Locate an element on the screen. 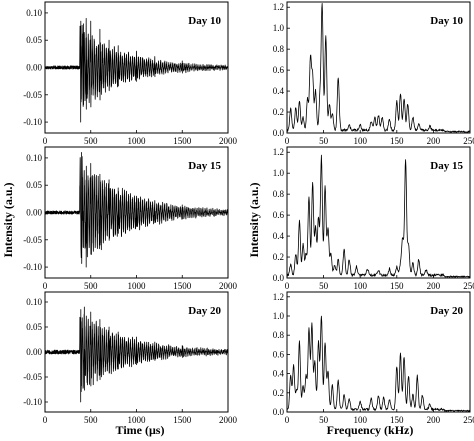  left-y-axis-title: Intensity (a.u.) is located at coordinates (8, 219).